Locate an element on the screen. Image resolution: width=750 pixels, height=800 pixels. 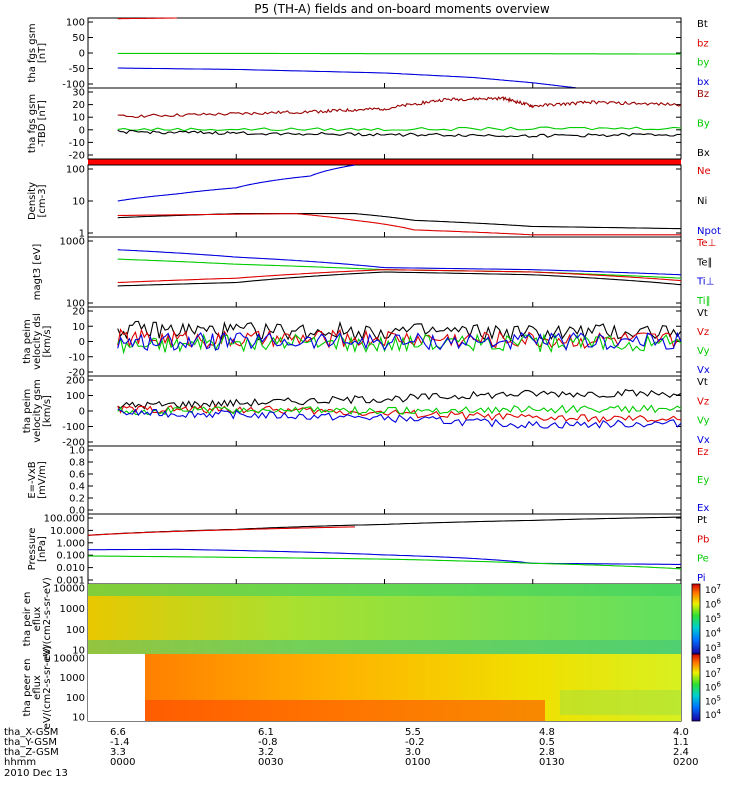
ephemeris-value: 3.0 is located at coordinates (413, 752).